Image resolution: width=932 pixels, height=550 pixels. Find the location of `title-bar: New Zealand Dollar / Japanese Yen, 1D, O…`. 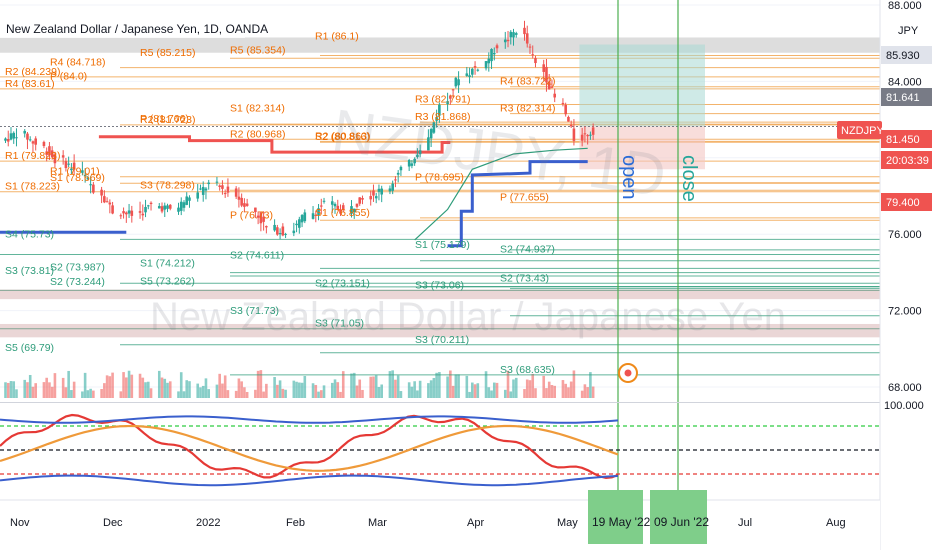

title-bar: New Zealand Dollar / Japanese Yen, 1D, O… is located at coordinates (134, 29).